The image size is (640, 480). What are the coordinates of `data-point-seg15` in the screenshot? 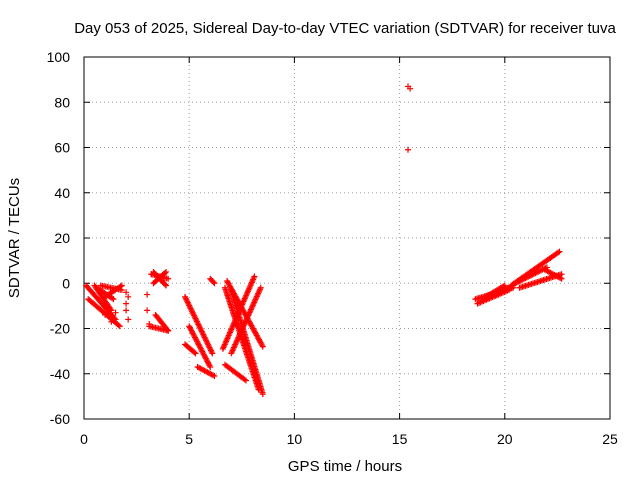 It's located at (214, 376).